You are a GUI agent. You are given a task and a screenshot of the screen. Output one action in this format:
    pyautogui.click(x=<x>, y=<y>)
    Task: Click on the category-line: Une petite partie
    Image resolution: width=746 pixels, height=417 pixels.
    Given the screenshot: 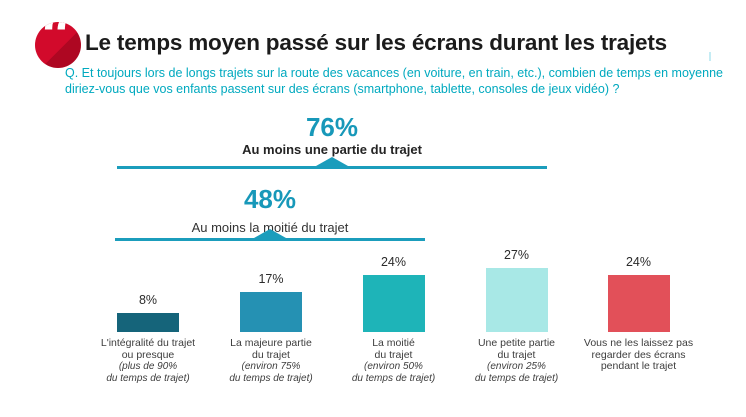 What is the action you would take?
    pyautogui.click(x=516, y=343)
    